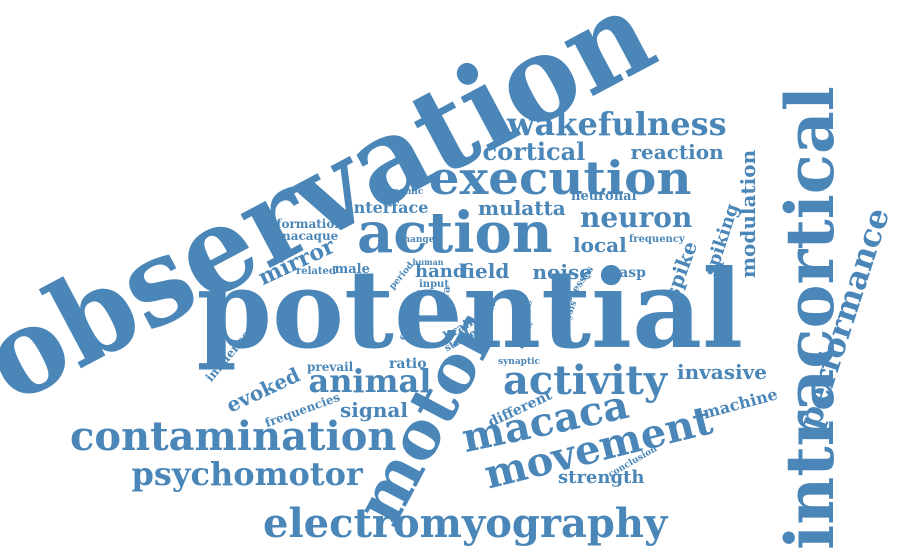  Describe the element at coordinates (352, 269) in the screenshot. I see `cloud-word-male: male` at that location.